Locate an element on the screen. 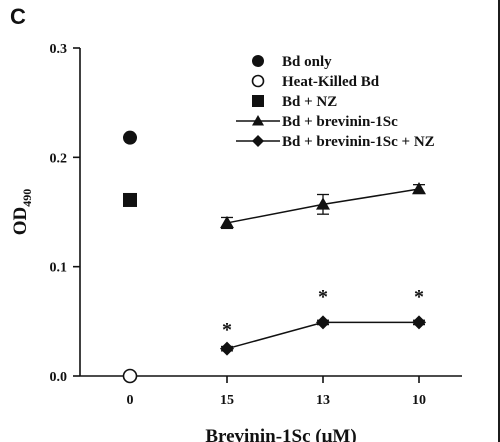  legend-item: Heat-Killed Bd is located at coordinates (315, 82).